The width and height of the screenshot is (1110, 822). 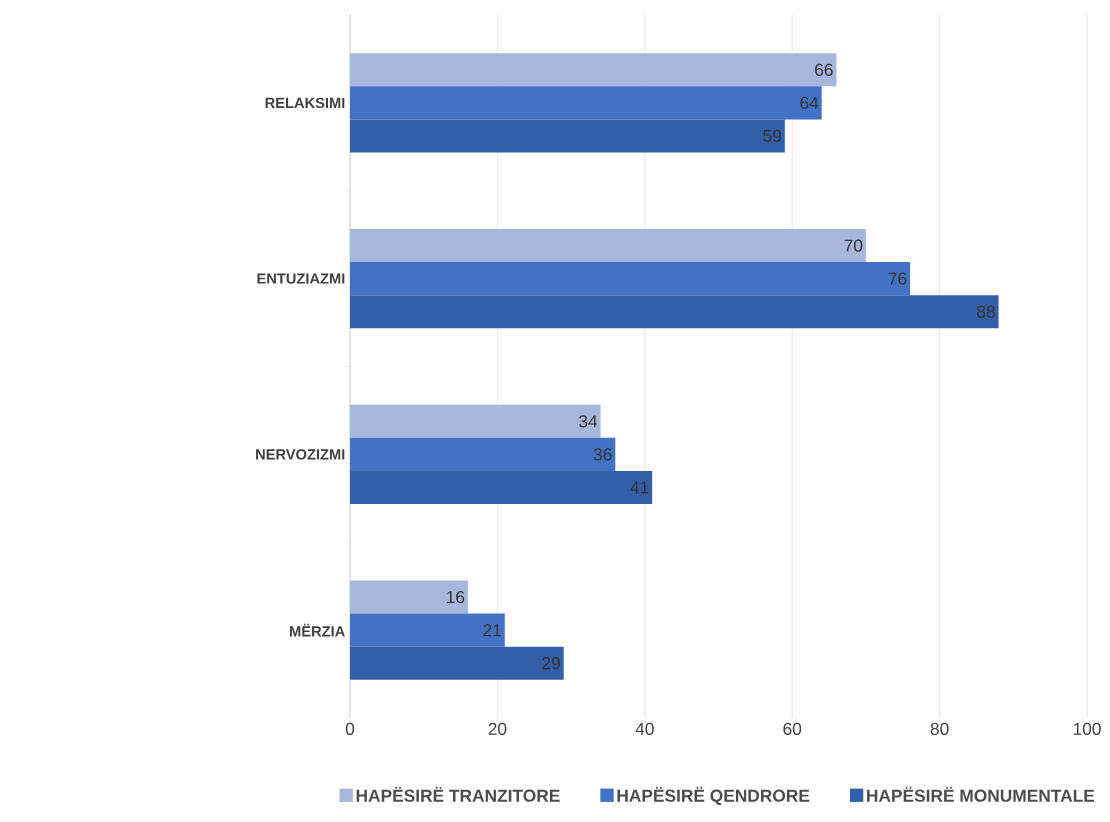 I want to click on x-tick-label: 0, so click(x=350, y=728).